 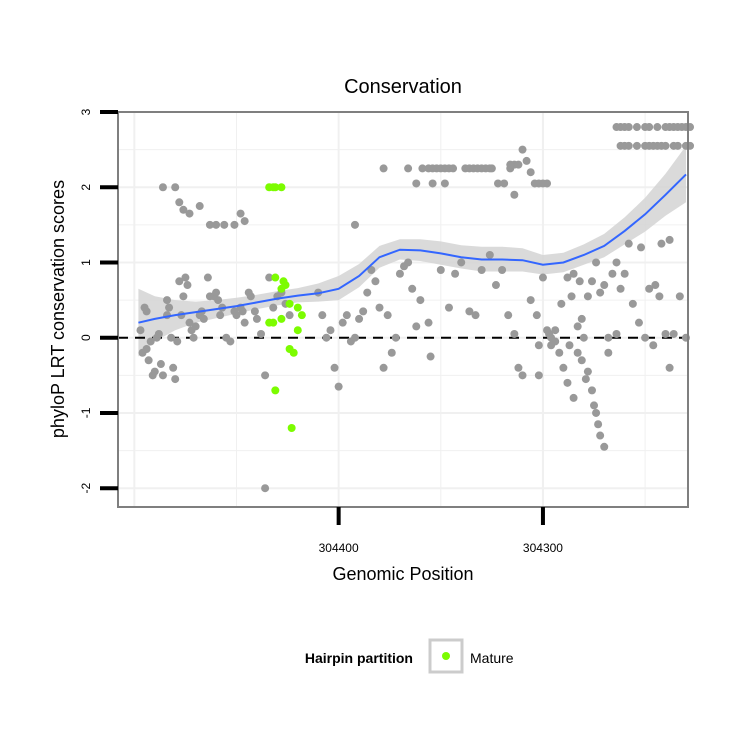 I want to click on legend-label-mature: Mature, so click(x=492, y=658).